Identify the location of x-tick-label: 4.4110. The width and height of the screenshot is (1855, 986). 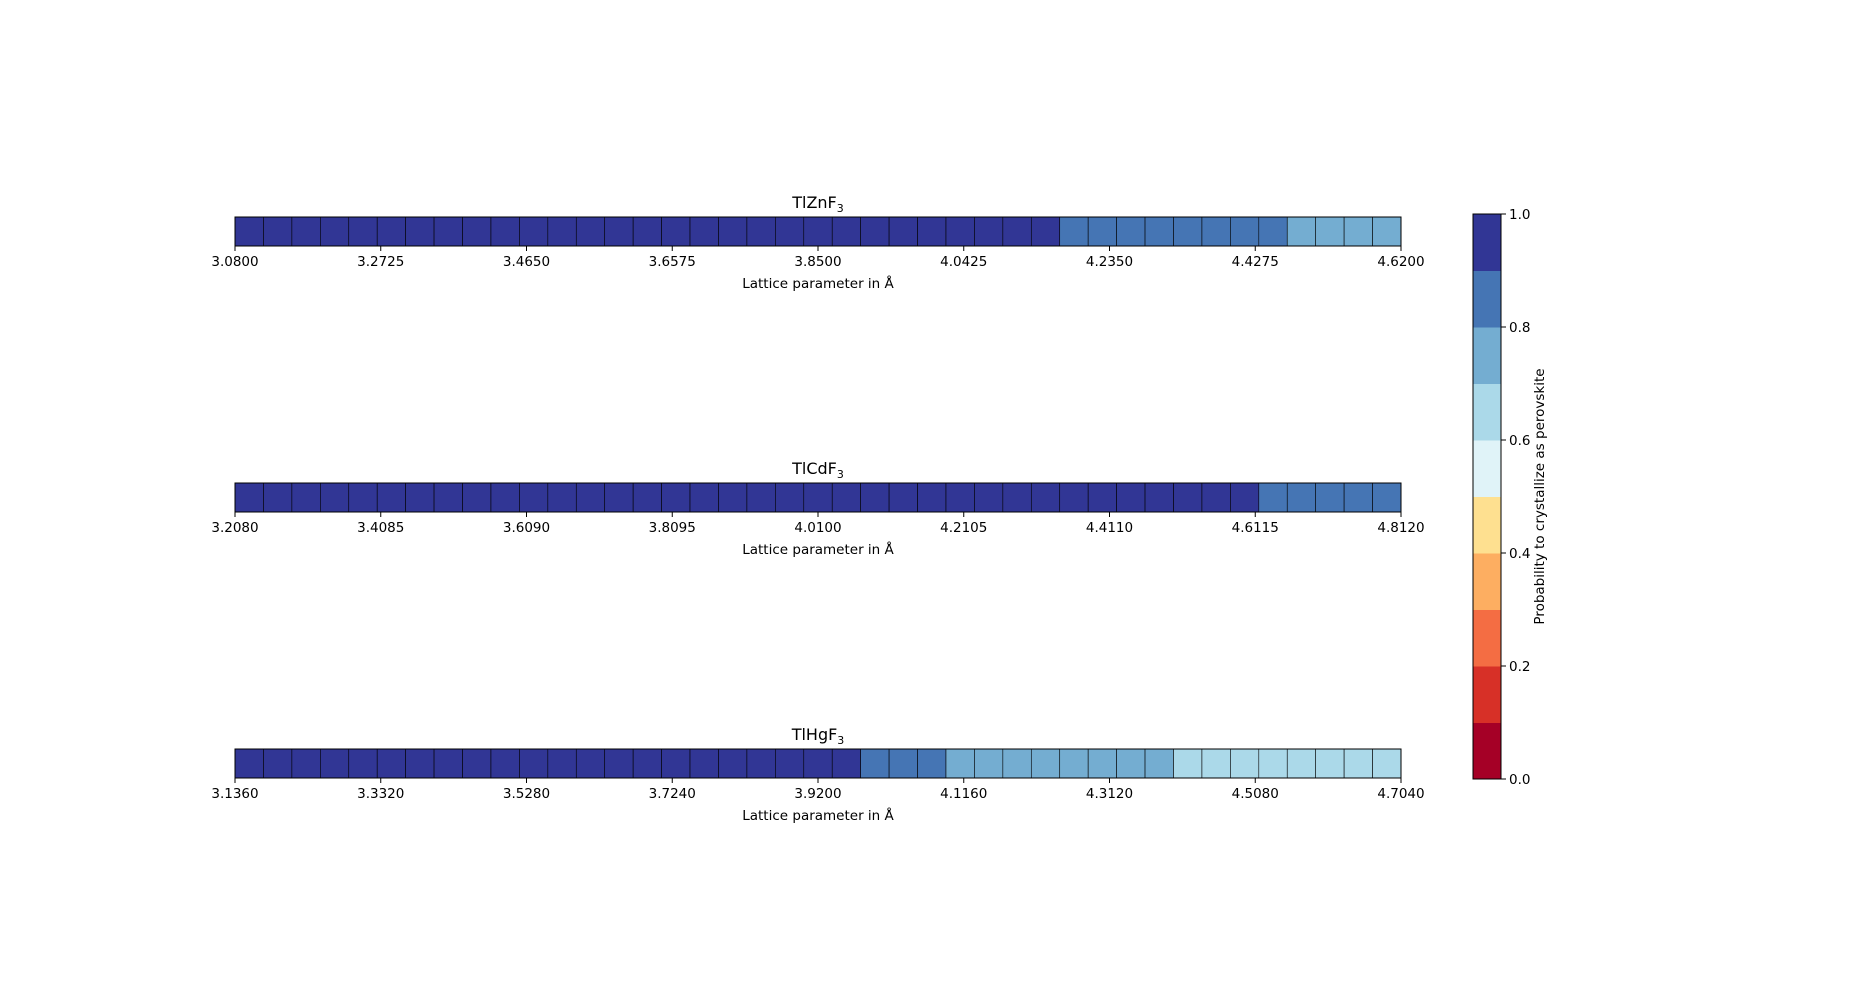
(1109, 528).